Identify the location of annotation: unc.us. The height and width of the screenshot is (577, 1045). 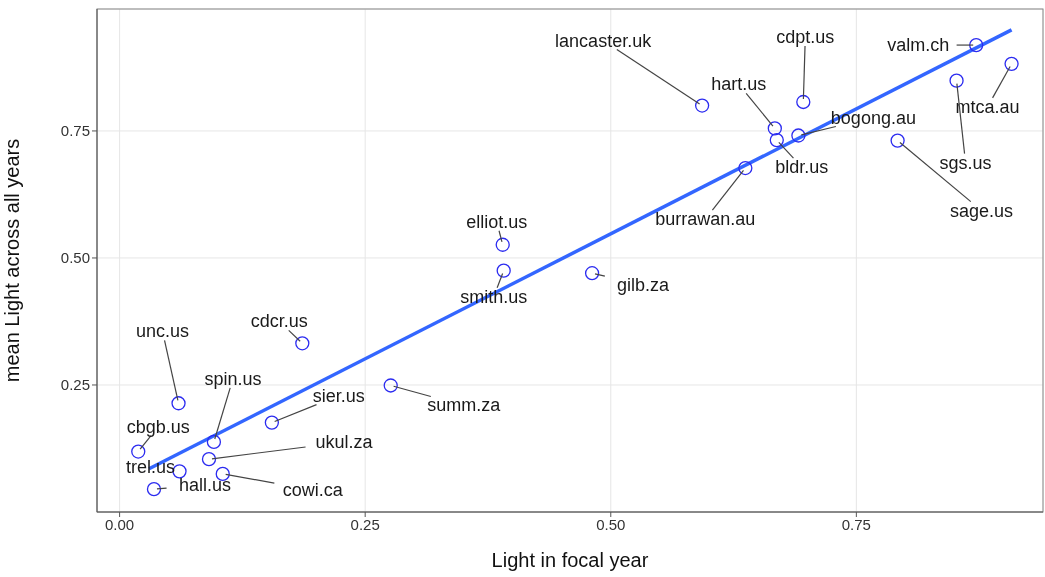
(163, 331).